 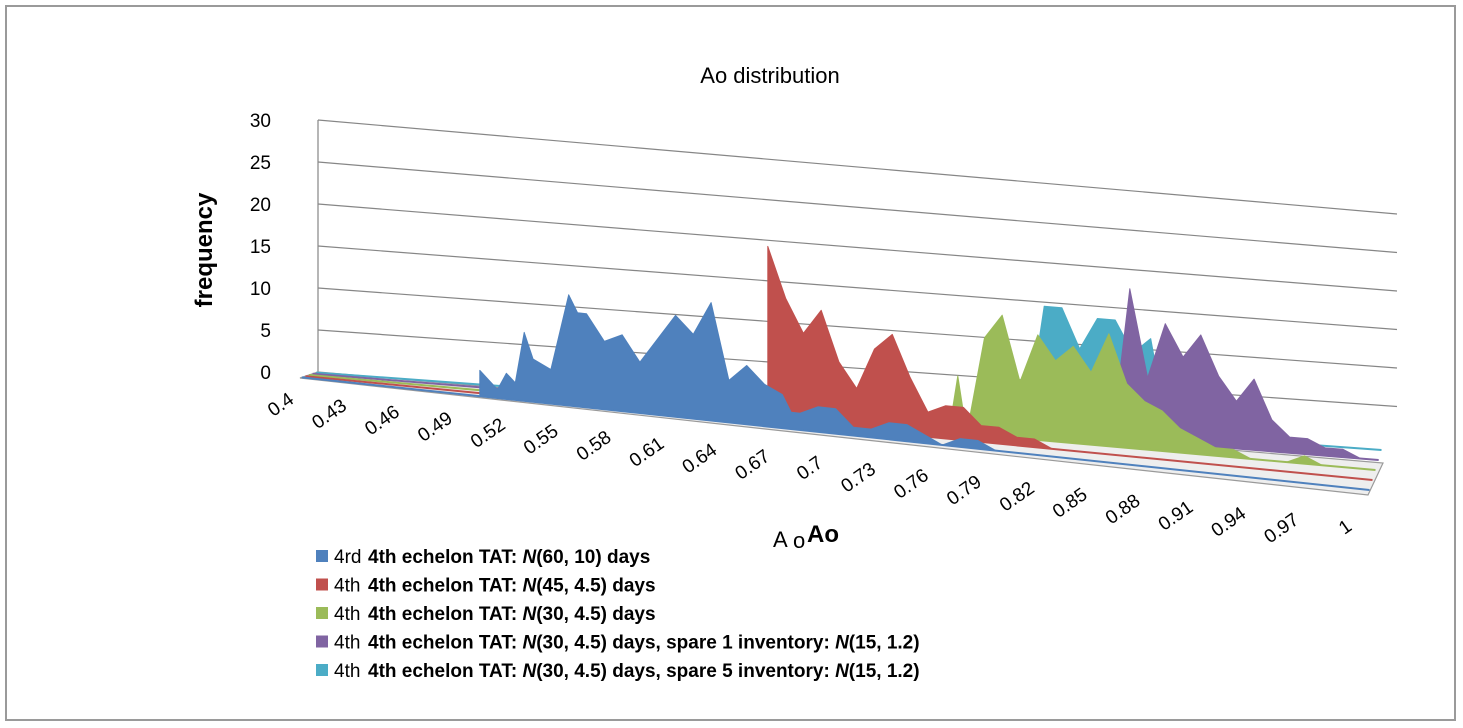 What do you see at coordinates (1070, 503) in the screenshot?
I see `x-tick-label: 0.85` at bounding box center [1070, 503].